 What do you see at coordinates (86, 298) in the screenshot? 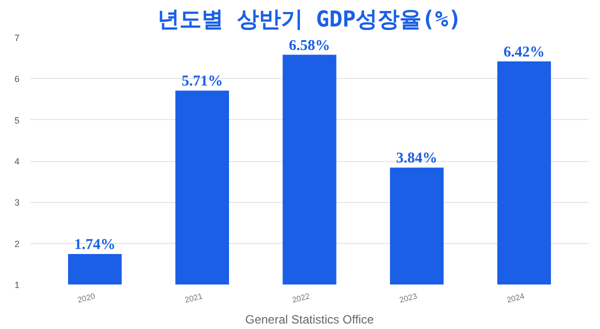
I see `x-tick-label: 2020` at bounding box center [86, 298].